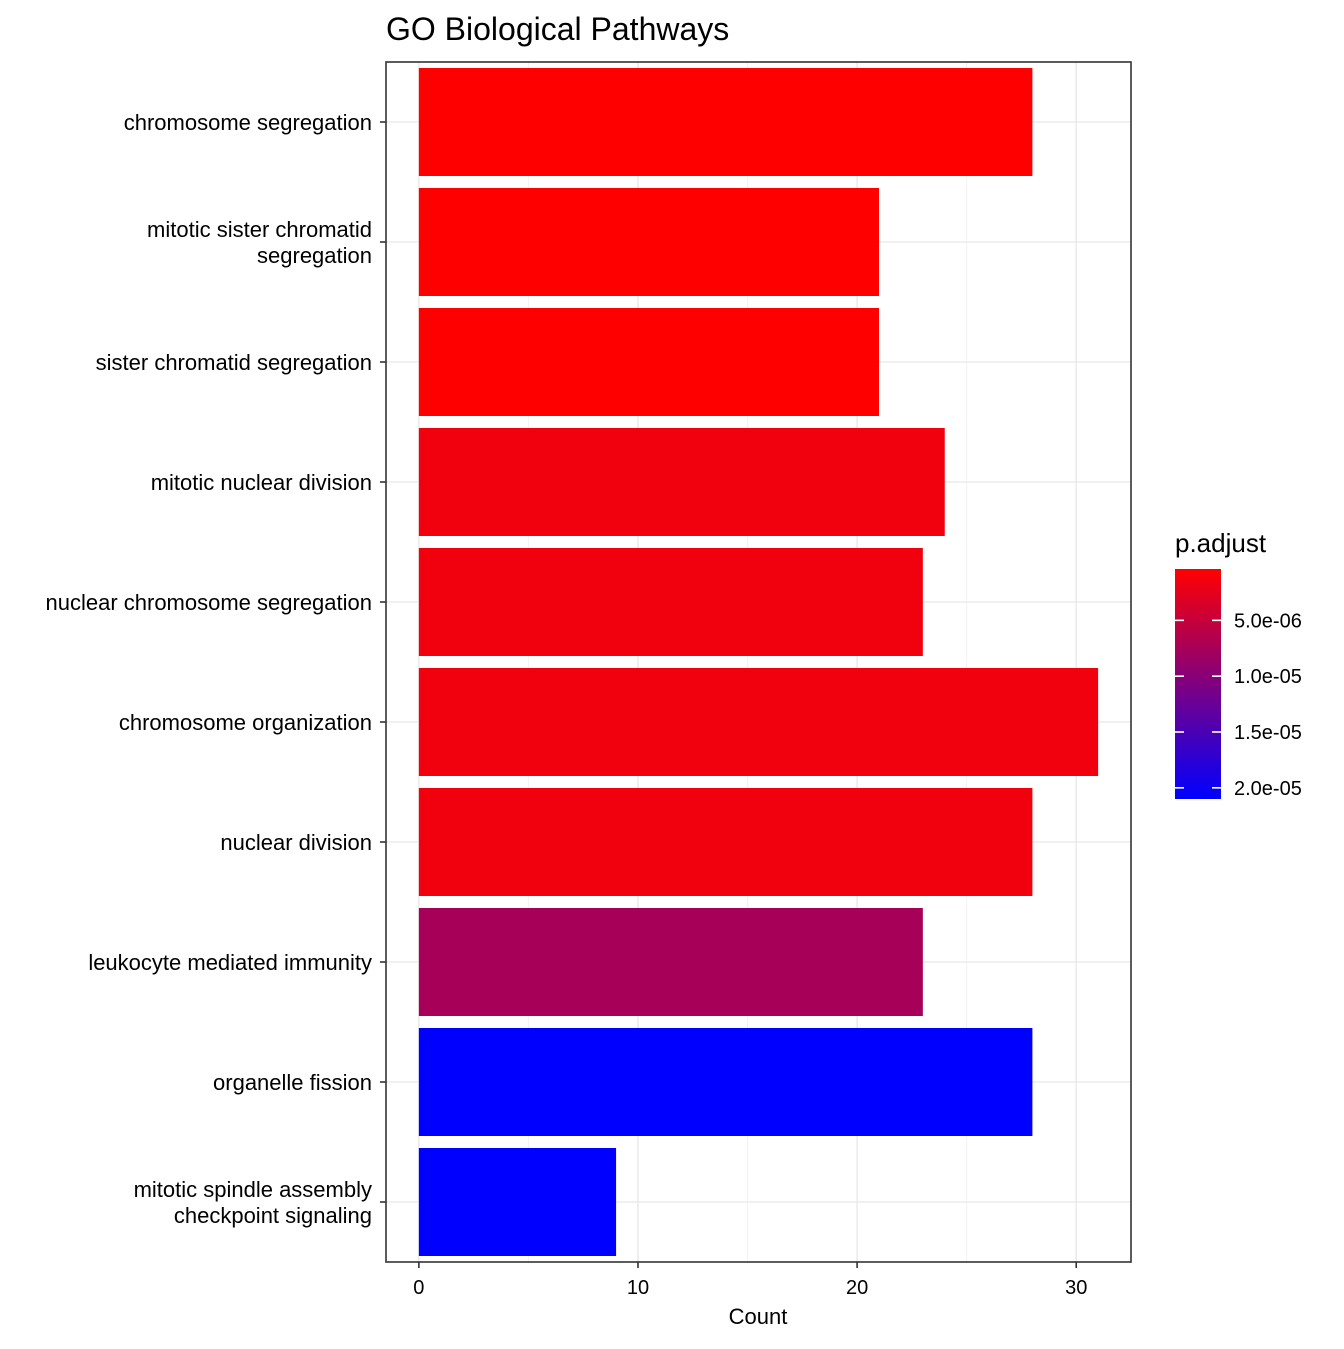 This screenshot has width=1344, height=1349. Describe the element at coordinates (1268, 677) in the screenshot. I see `legend-label: 1.0e-05` at that location.